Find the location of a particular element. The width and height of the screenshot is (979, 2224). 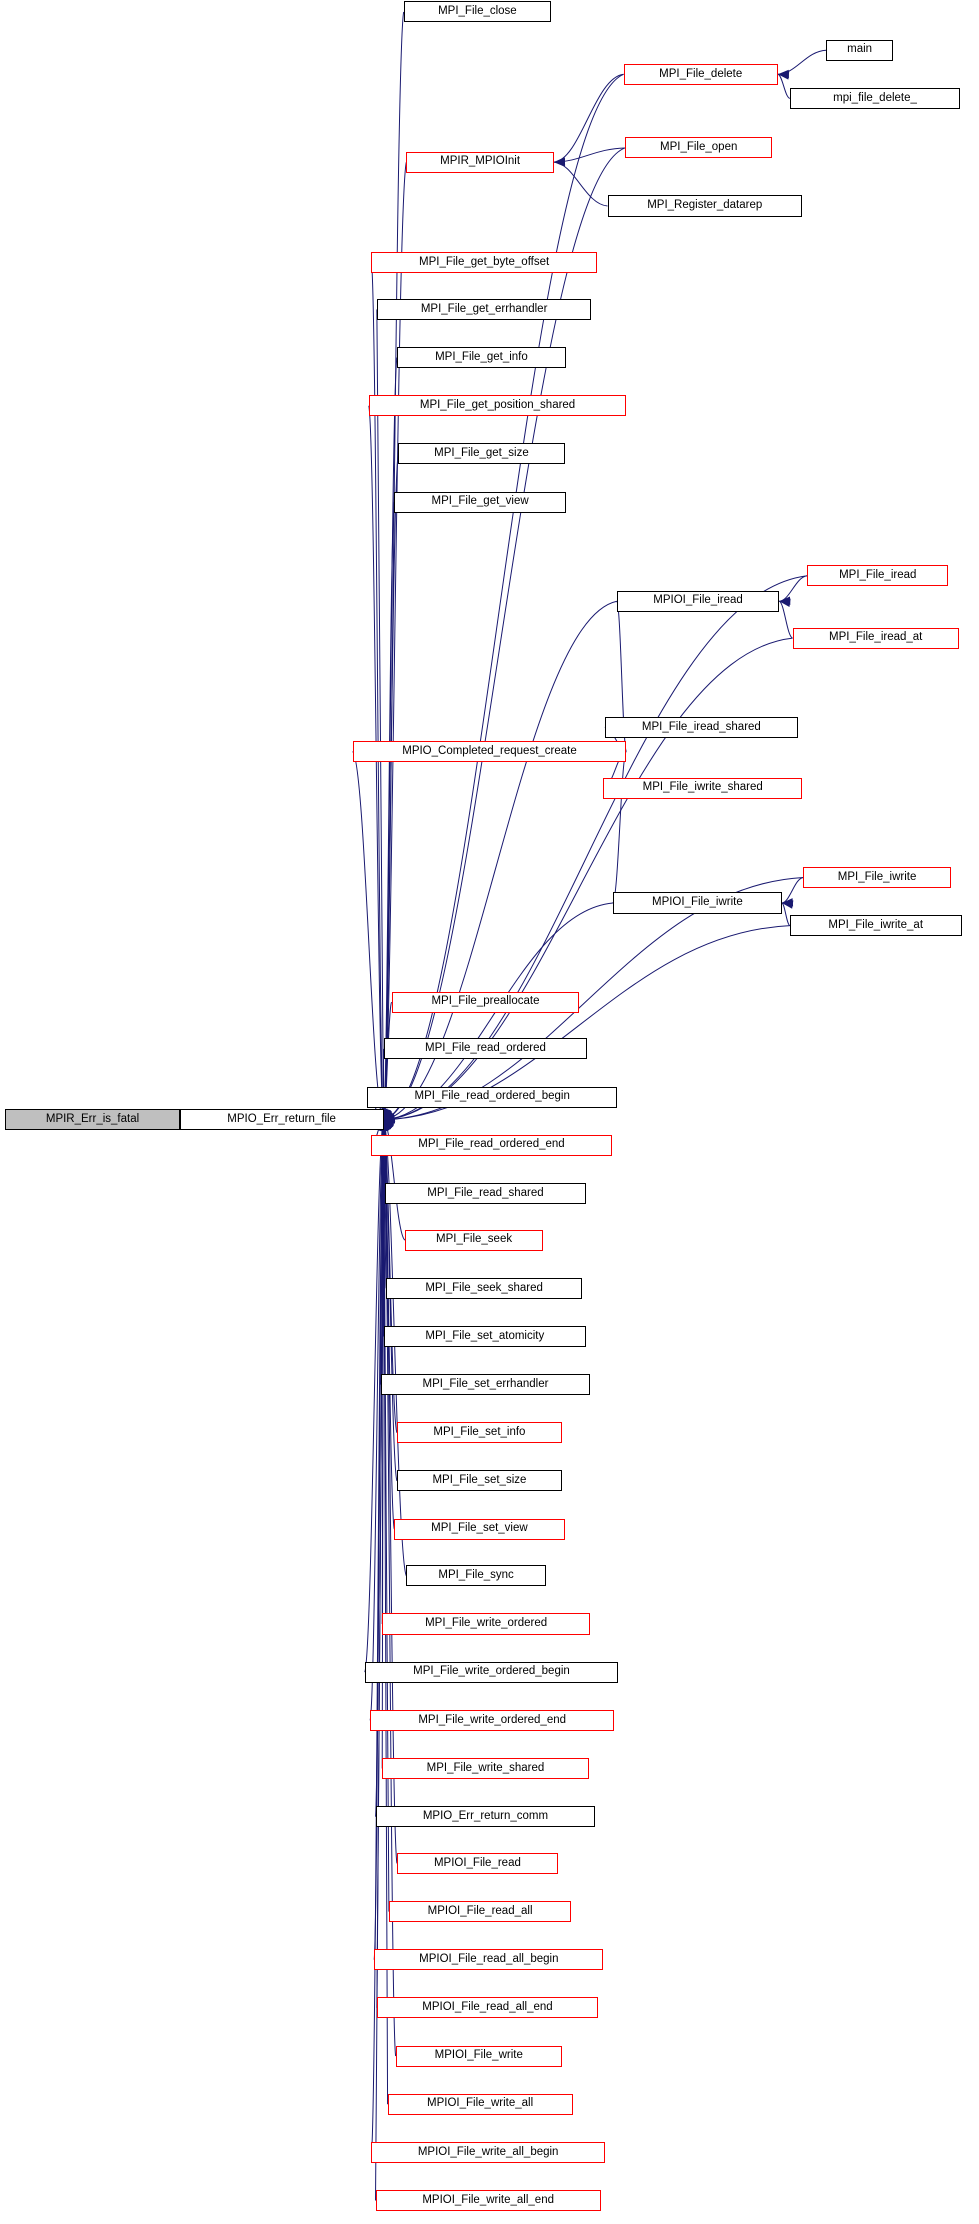

graph-node-label: MPI_File_get_byte_offset is located at coordinates (484, 261).